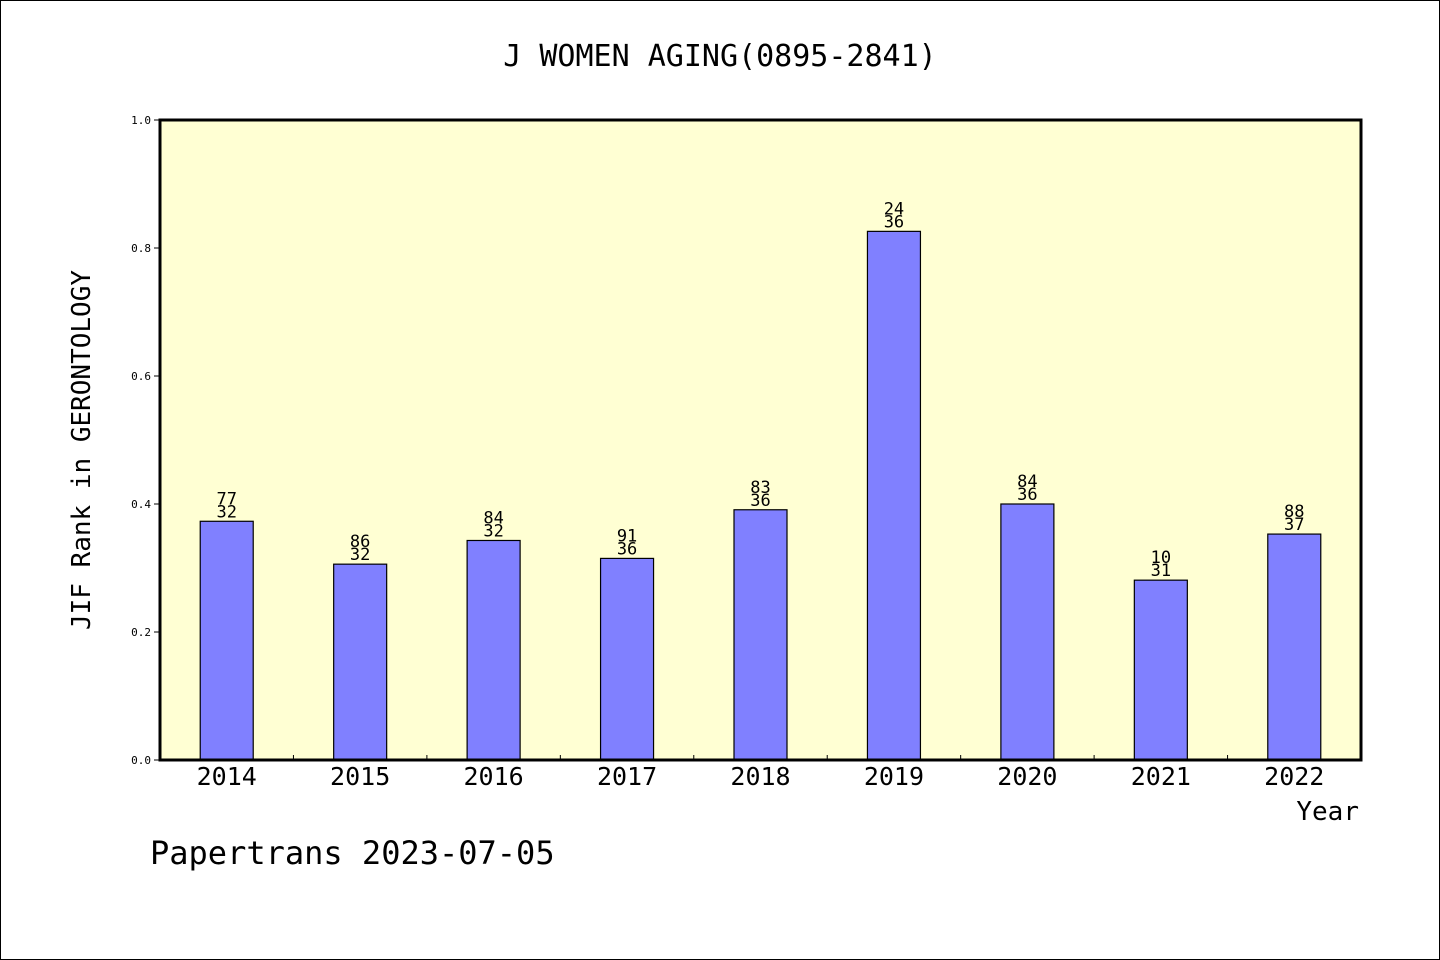 The image size is (1440, 960). Describe the element at coordinates (494, 776) in the screenshot. I see `x-tick-label: 2016` at that location.